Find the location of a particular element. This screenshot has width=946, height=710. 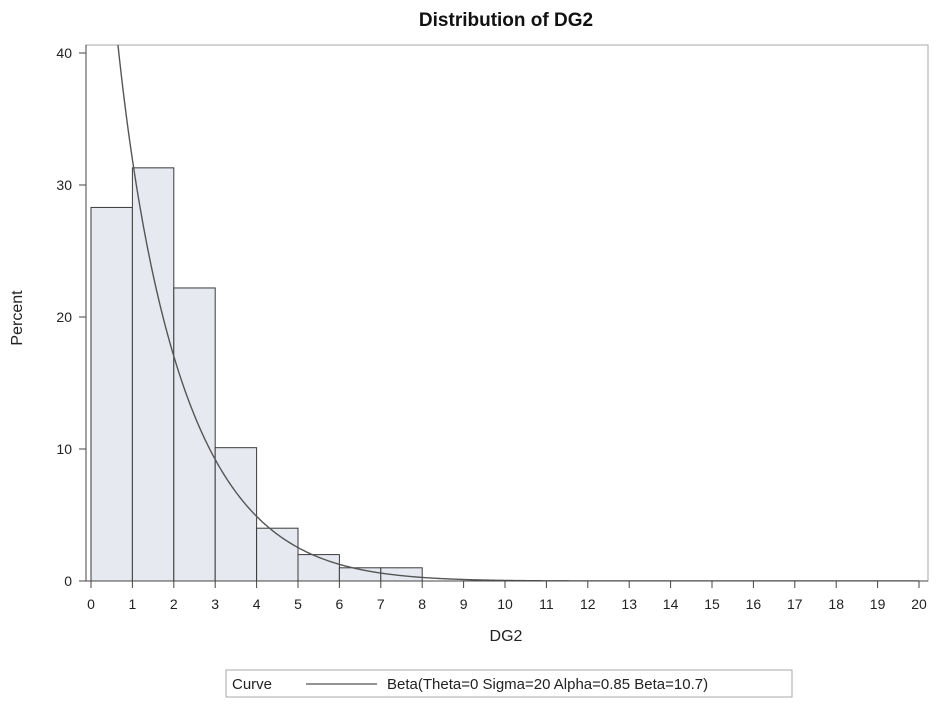

x-tick-label: 12 is located at coordinates (588, 604).